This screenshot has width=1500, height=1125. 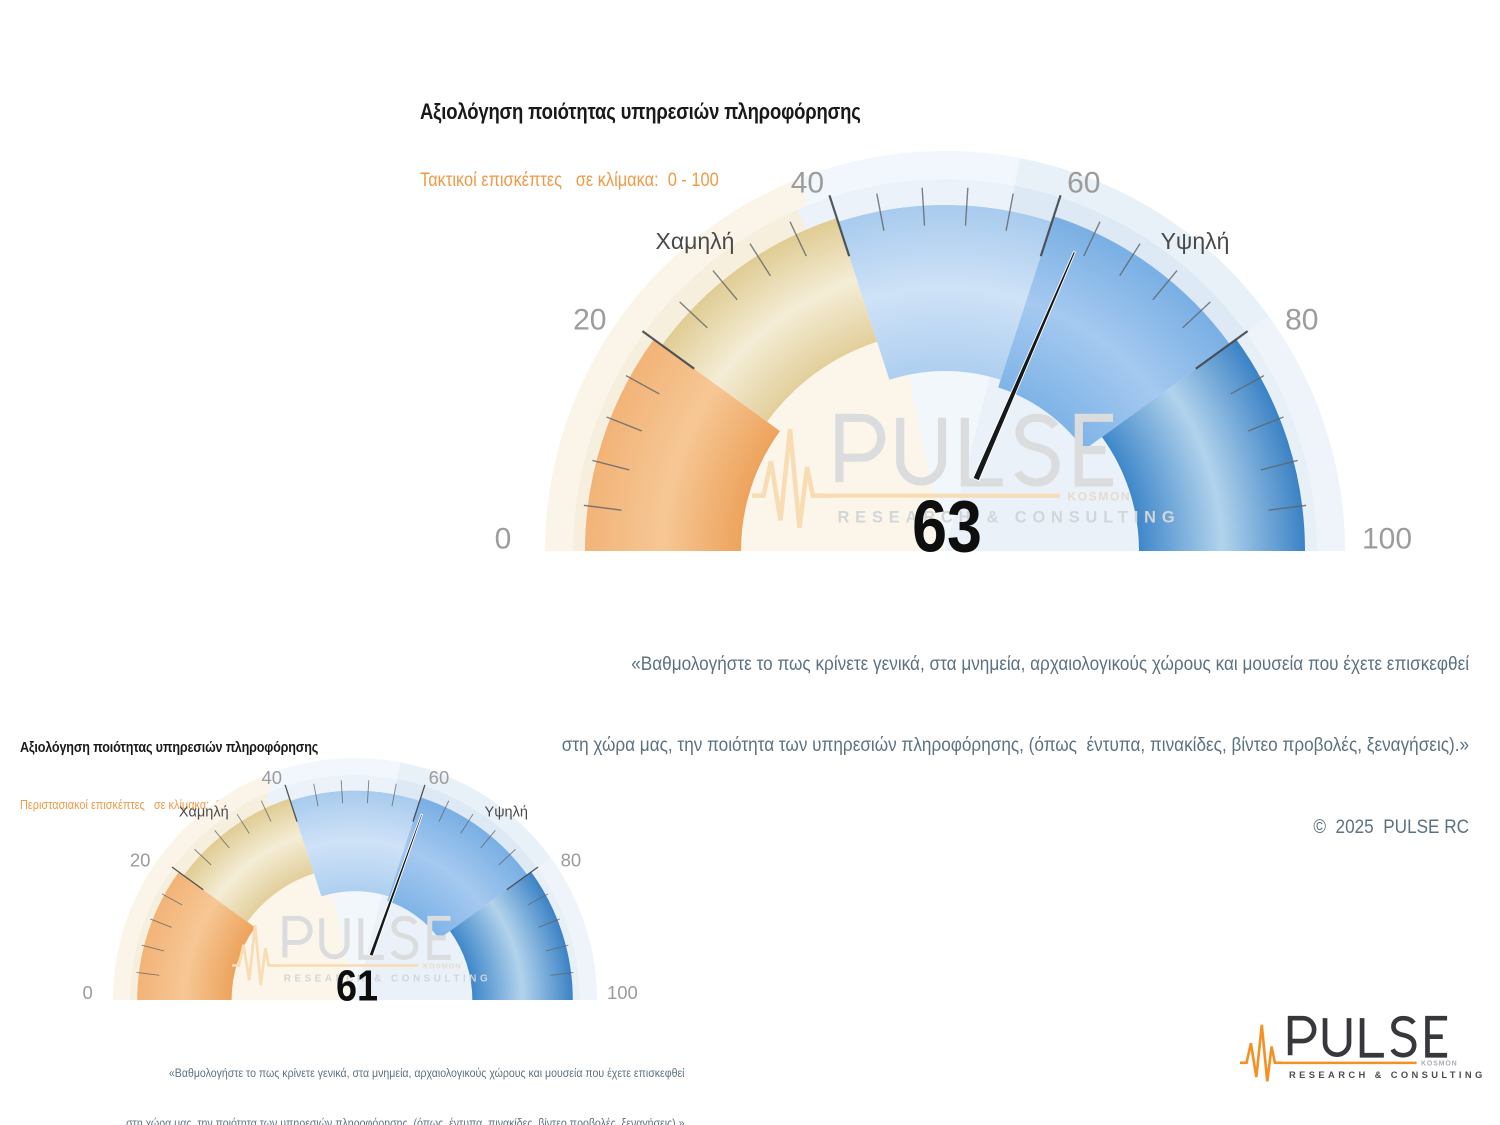 What do you see at coordinates (1391, 827) in the screenshot?
I see `copyright-line: © 2025 PULSE RC` at bounding box center [1391, 827].